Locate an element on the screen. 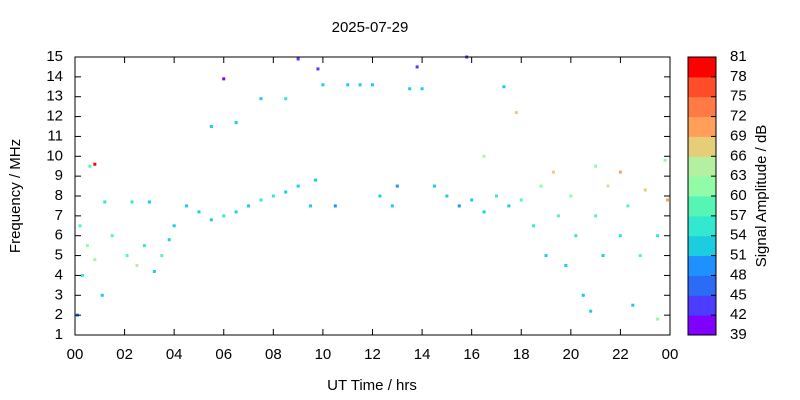 The height and width of the screenshot is (400, 800). x-tick-label: 06 is located at coordinates (223, 354).